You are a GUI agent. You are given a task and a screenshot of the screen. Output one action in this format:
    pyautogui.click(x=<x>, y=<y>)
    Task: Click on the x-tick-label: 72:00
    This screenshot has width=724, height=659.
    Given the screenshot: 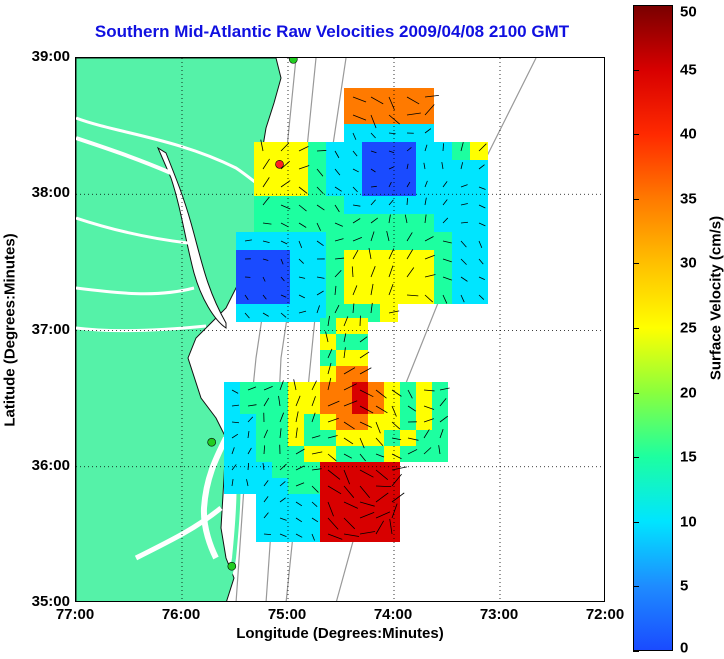 What is the action you would take?
    pyautogui.click(x=605, y=614)
    